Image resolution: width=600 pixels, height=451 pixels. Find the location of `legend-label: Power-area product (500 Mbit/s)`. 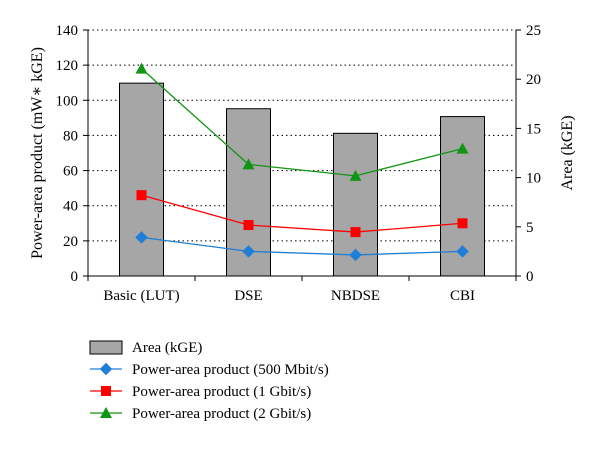

legend-label: Power-area product (500 Mbit/s) is located at coordinates (230, 370).